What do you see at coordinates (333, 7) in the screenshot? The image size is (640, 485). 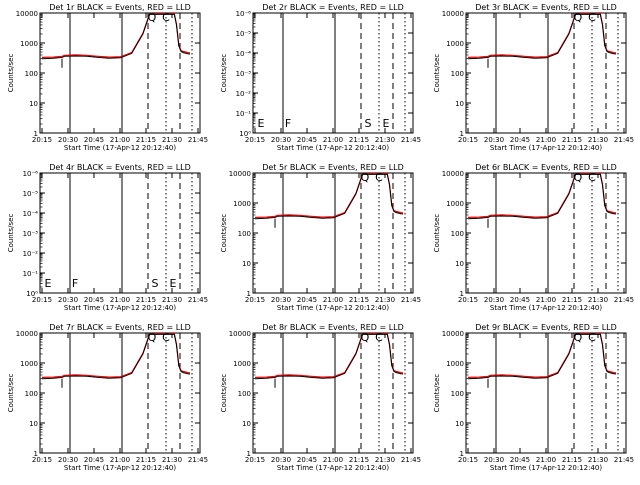 I see `panel-title: Det 2r BLACK = Events, RED = LLD` at bounding box center [333, 7].